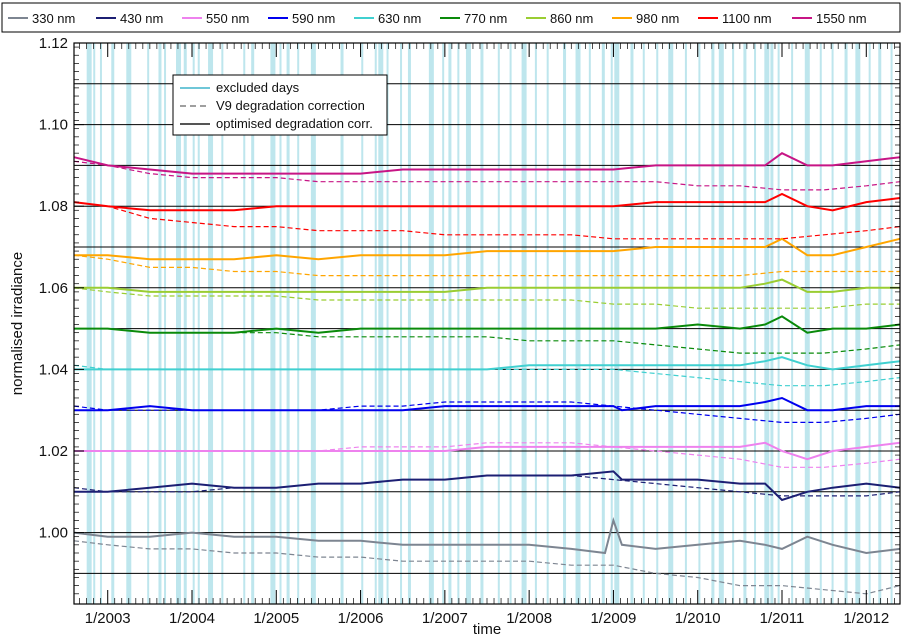 This screenshot has width=903, height=638. Describe the element at coordinates (53, 533) in the screenshot. I see `y-tick-label: 1.00` at that location.